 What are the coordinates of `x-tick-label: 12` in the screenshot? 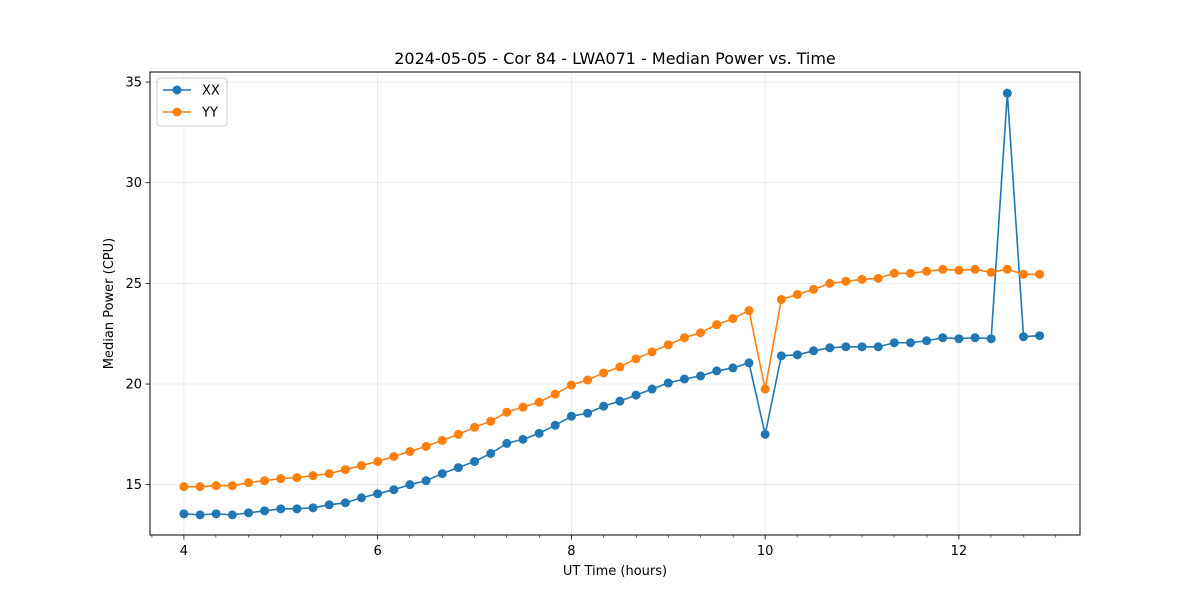 It's located at (959, 551).